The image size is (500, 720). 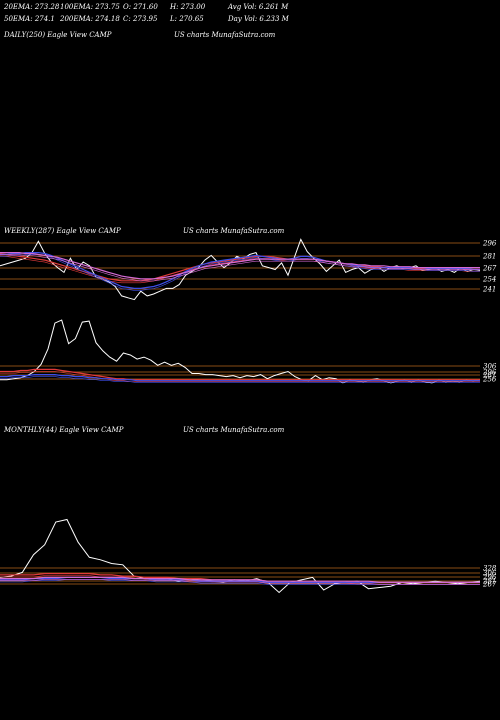 I want to click on avg-vol-label: Avg Vol: 6.261 M, so click(x=258, y=7).